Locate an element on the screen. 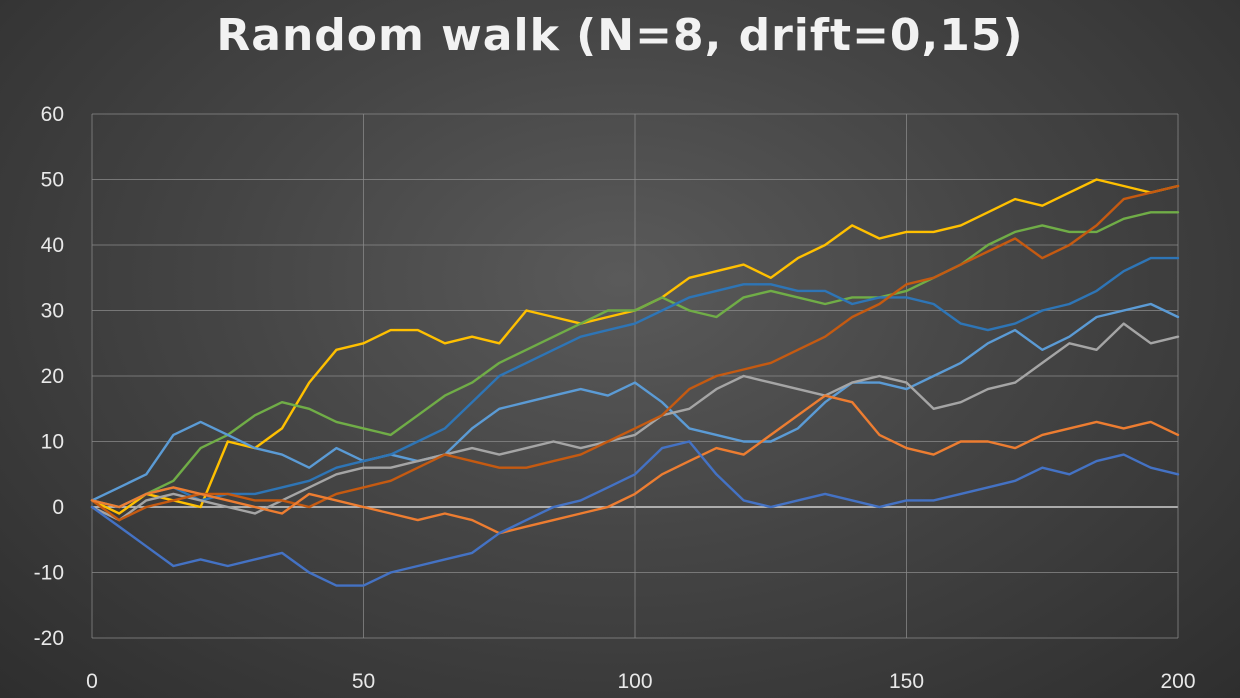 The image size is (1240, 698). y-tick-label: 10 is located at coordinates (52, 442).